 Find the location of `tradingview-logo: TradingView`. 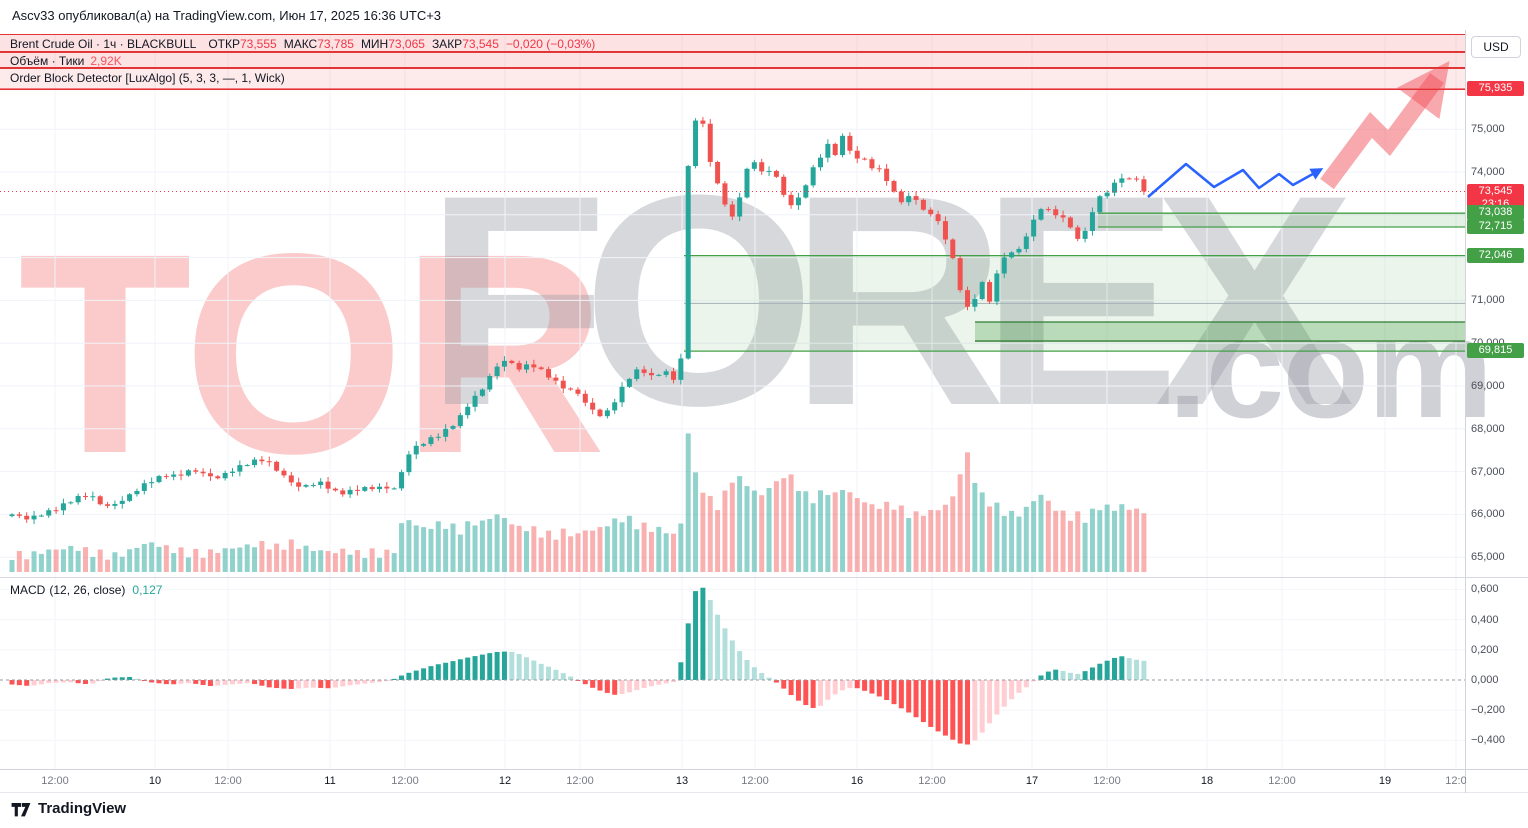

tradingview-logo: TradingView is located at coordinates (68, 808).